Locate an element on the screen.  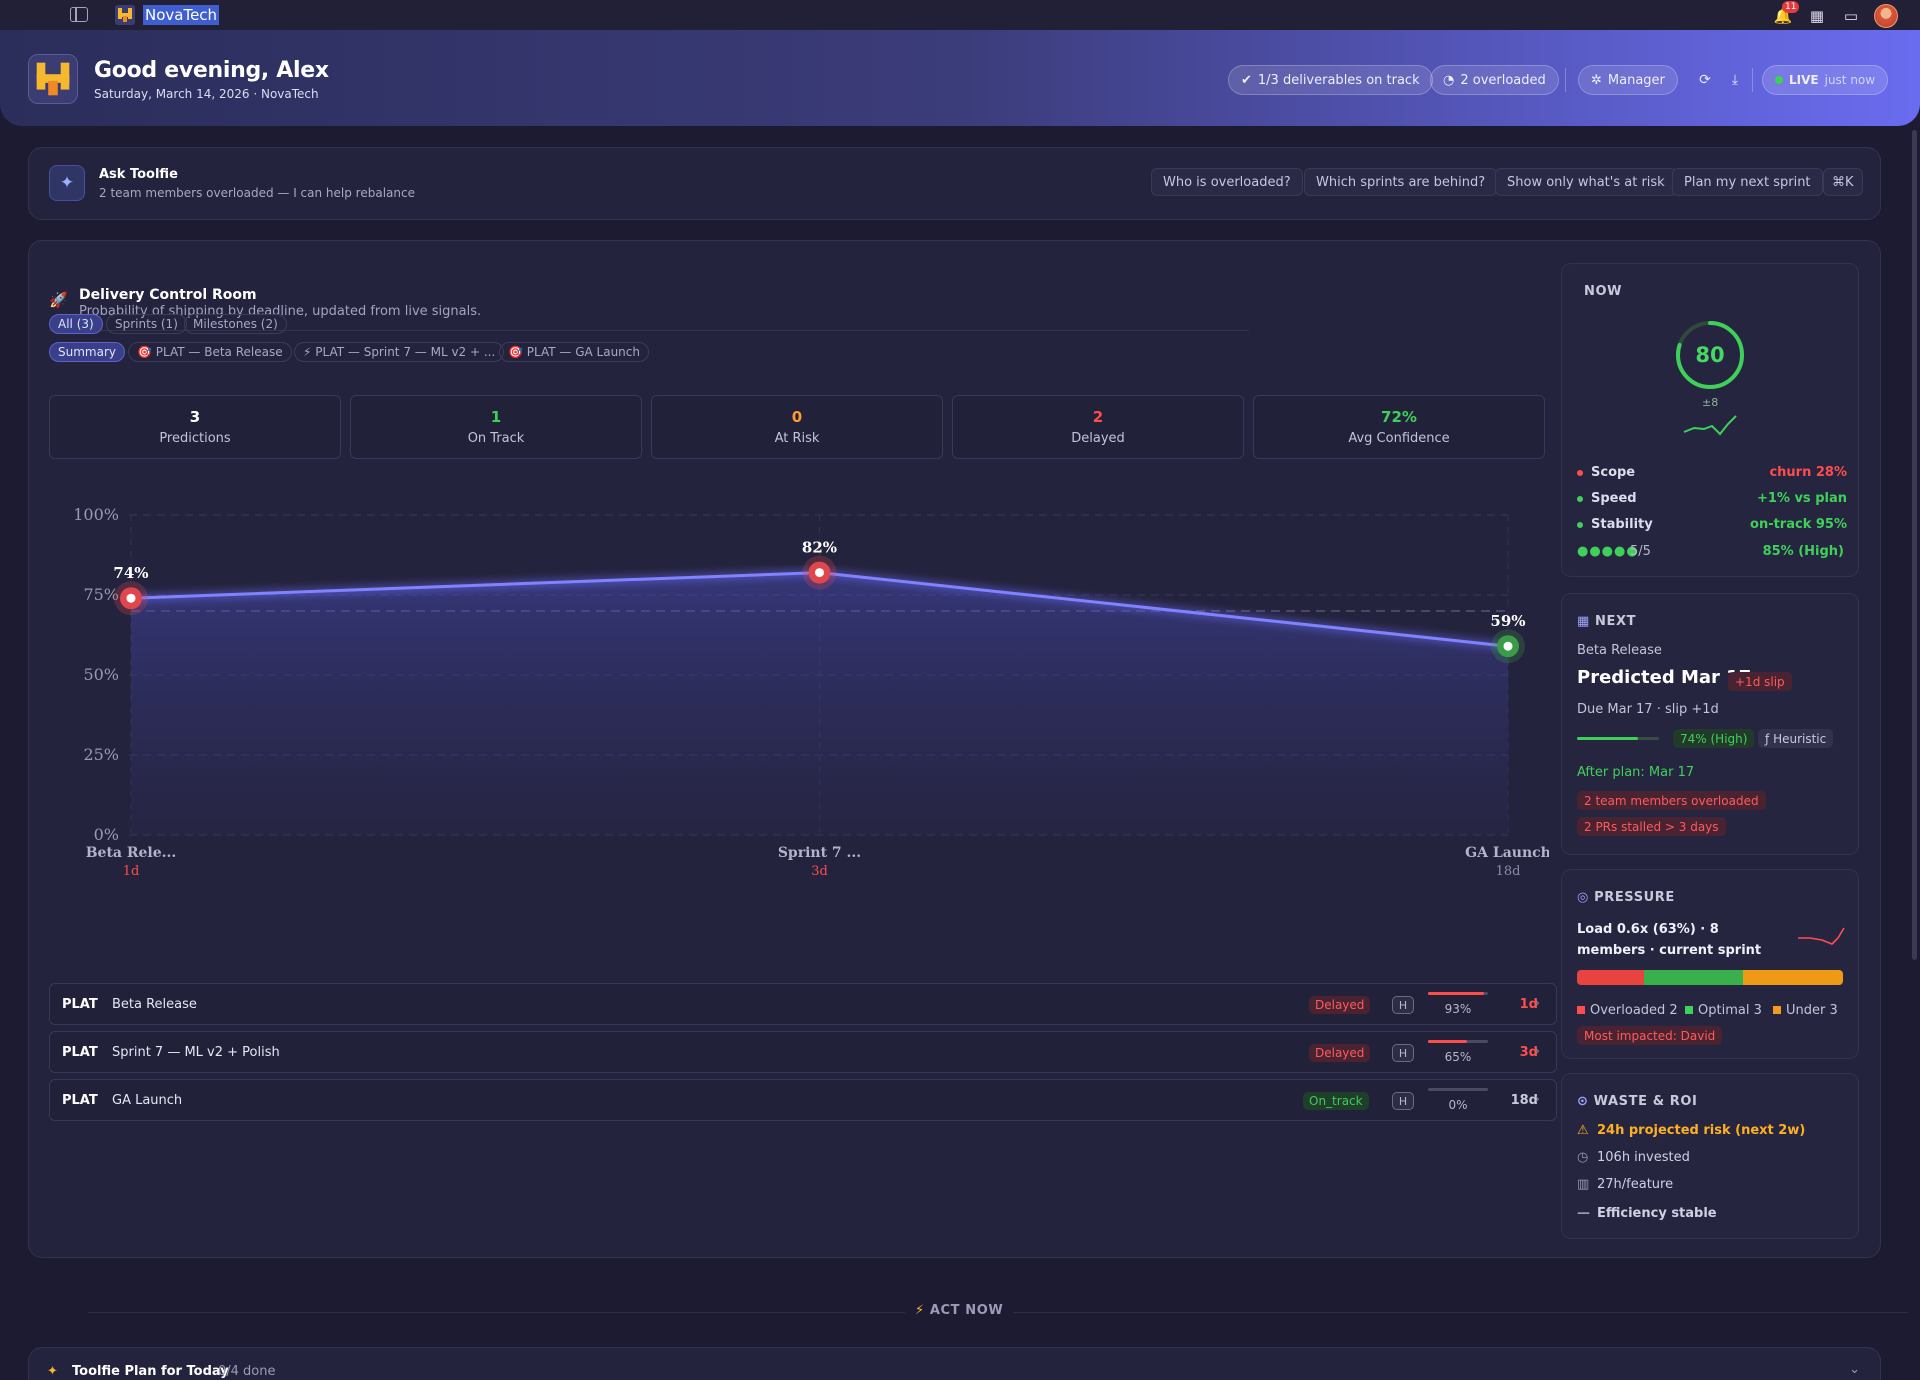
legend-optimal: Optimal 3 is located at coordinates (1723, 1010).